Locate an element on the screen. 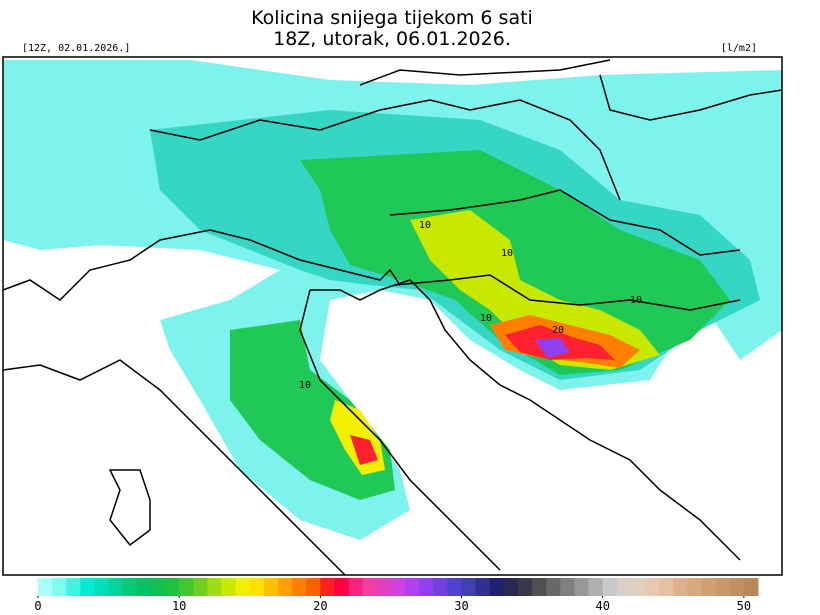  colorbar-tick-label: 0 is located at coordinates (37, 606).